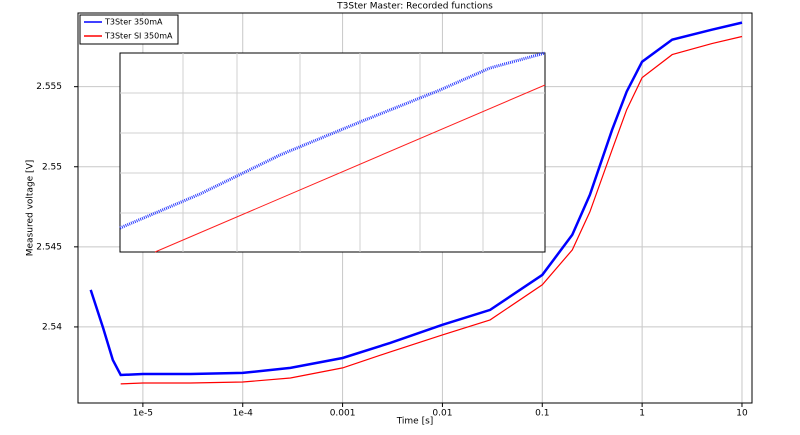 This screenshot has width=800, height=435. What do you see at coordinates (343, 414) in the screenshot?
I see `x-tick-label: 0.001` at bounding box center [343, 414].